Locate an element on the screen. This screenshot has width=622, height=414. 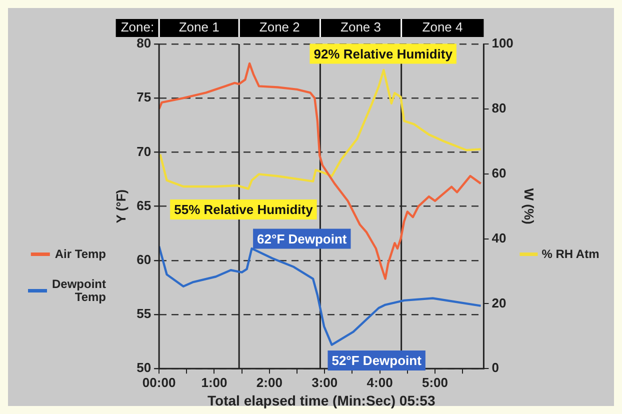
x-tick-label: 3:00 is located at coordinates (325, 382).